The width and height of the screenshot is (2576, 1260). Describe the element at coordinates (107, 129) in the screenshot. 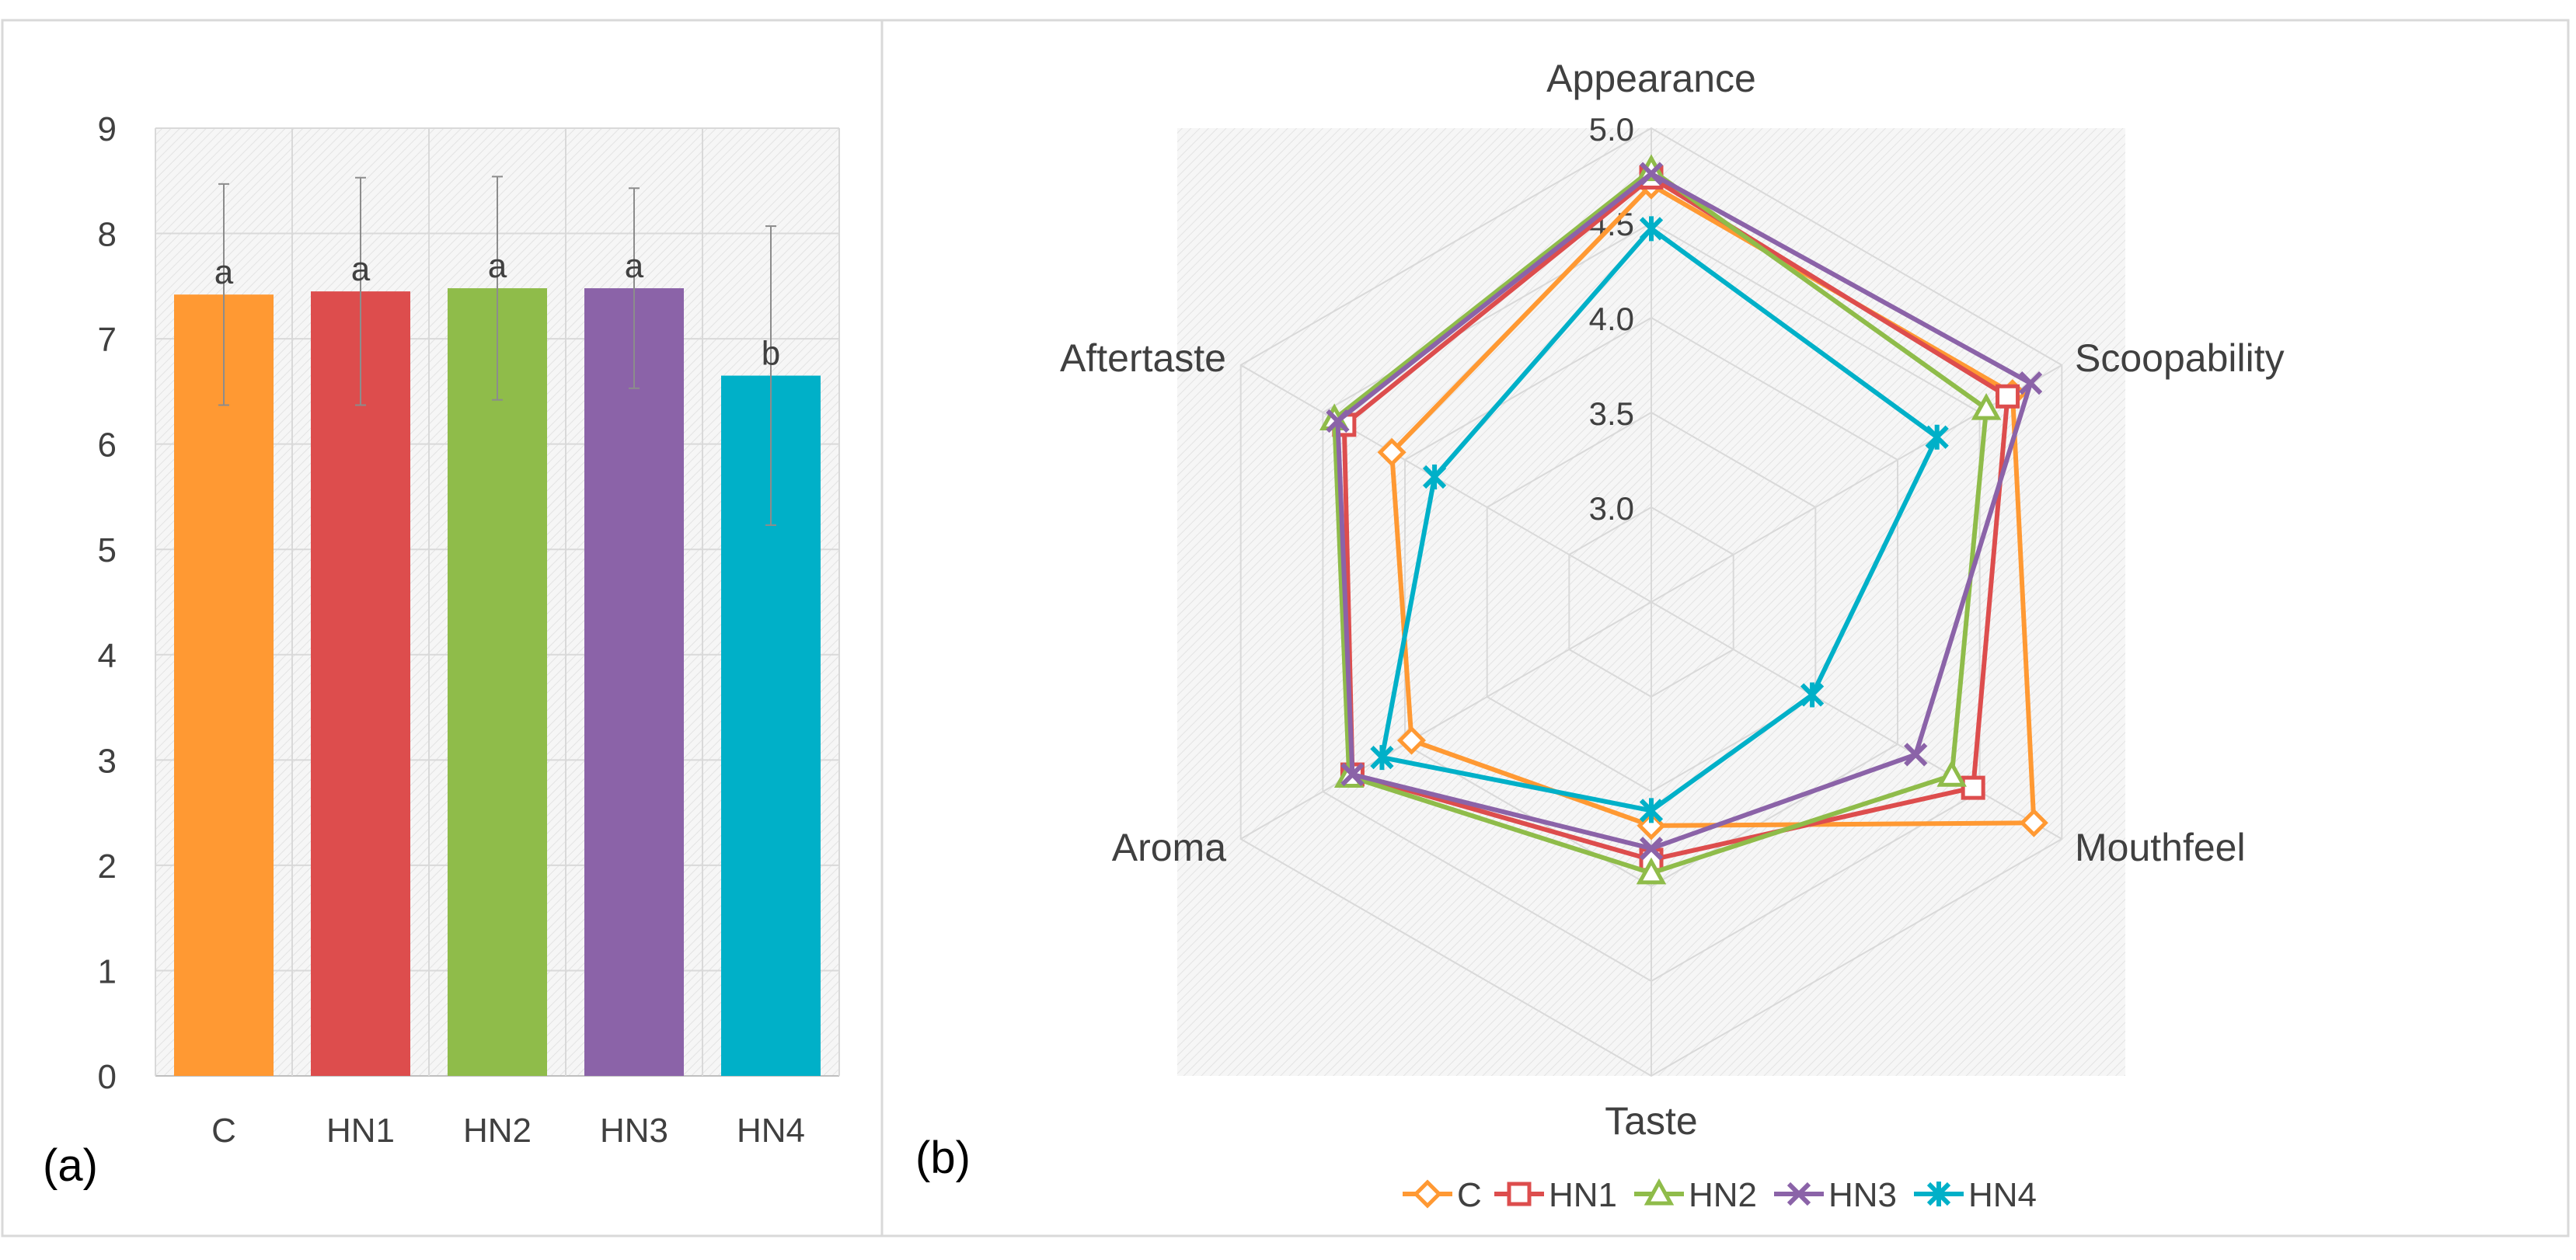

I see `bar-y-tick-label: 9` at that location.